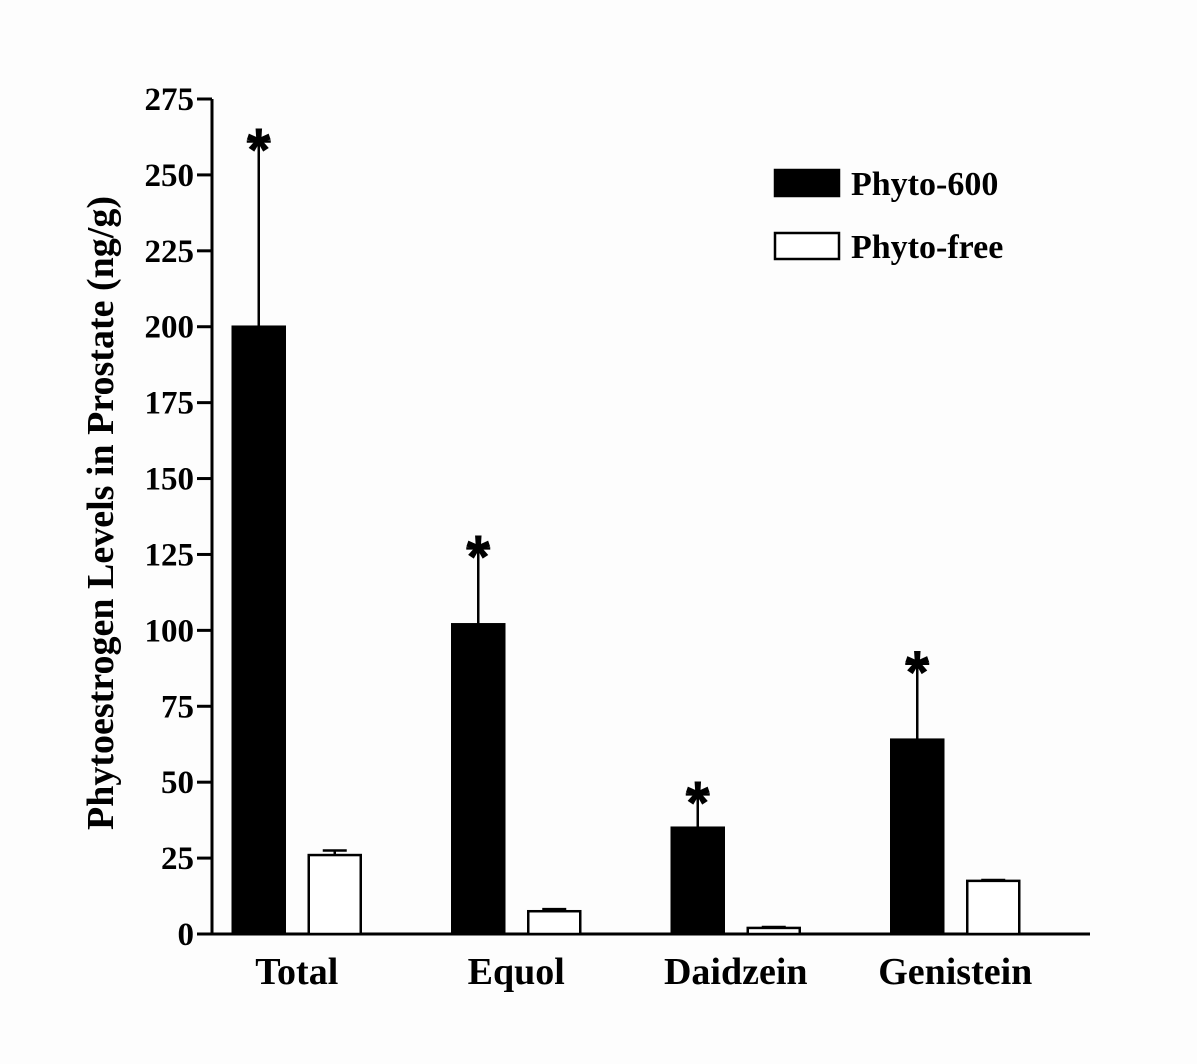  What do you see at coordinates (170, 631) in the screenshot?
I see `y-tick-label: 100` at bounding box center [170, 631].